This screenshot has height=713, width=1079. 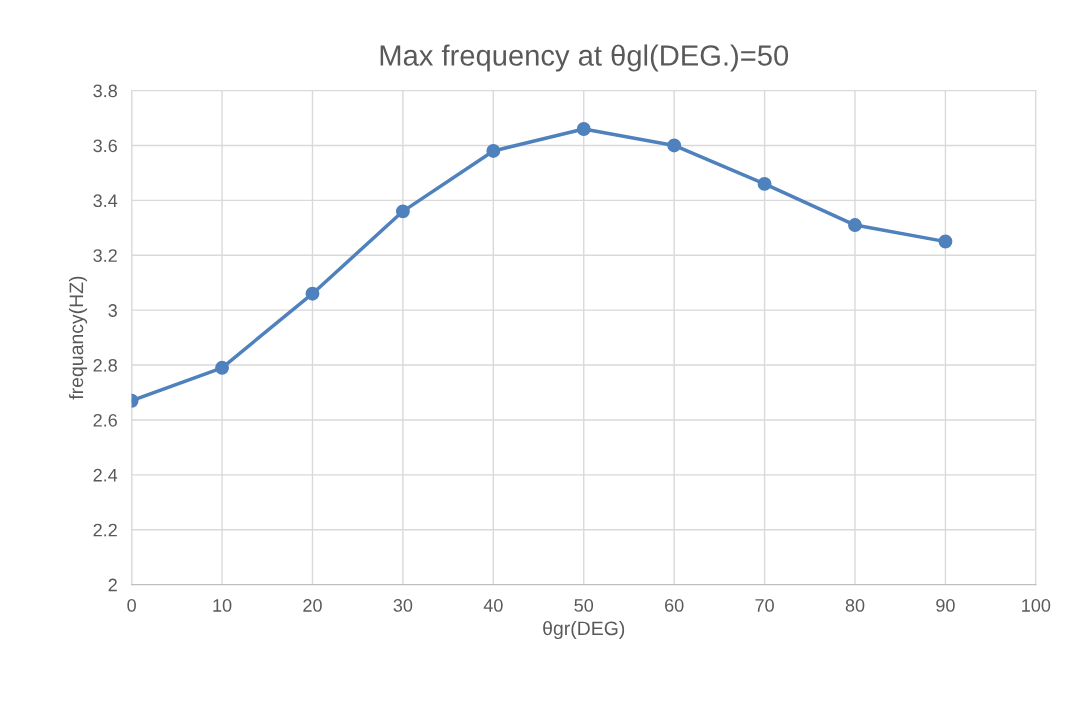 What do you see at coordinates (78, 338) in the screenshot?
I see `y-axis-title: frequancy(HZ)` at bounding box center [78, 338].